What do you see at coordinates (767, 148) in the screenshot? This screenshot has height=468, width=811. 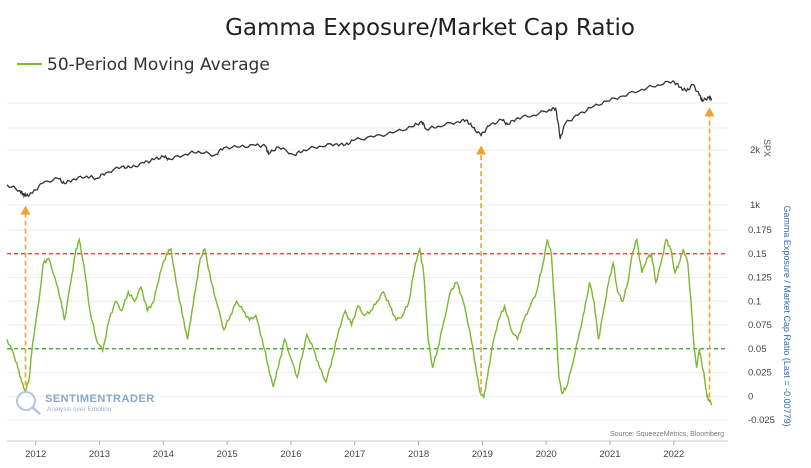 I see `spx-axis-label: SPX` at bounding box center [767, 148].